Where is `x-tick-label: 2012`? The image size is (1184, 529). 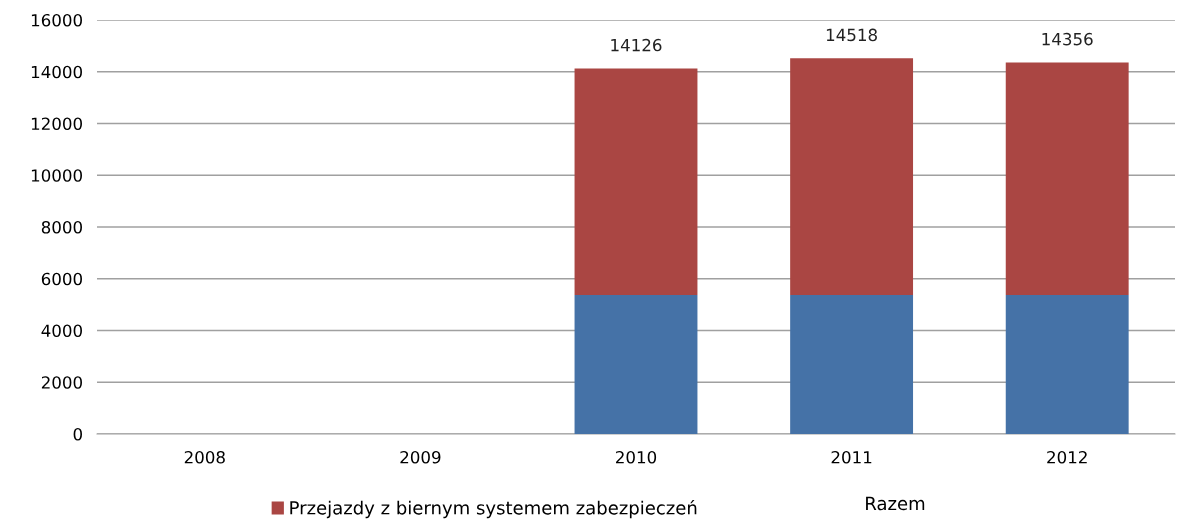 x-tick-label: 2012 is located at coordinates (1067, 457).